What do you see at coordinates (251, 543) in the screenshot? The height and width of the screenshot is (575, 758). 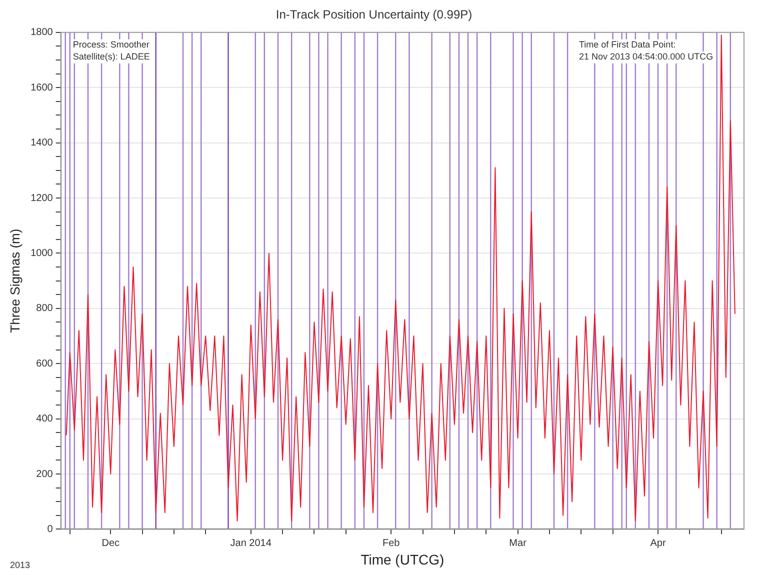 I see `x-tick-label: Jan 2014` at bounding box center [251, 543].